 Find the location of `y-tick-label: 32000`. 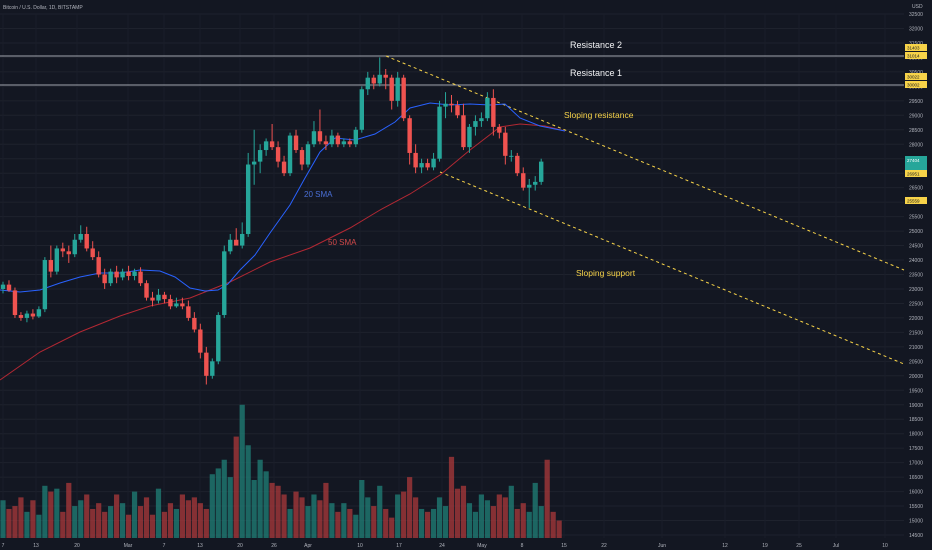

y-tick-label: 32000 is located at coordinates (916, 29).